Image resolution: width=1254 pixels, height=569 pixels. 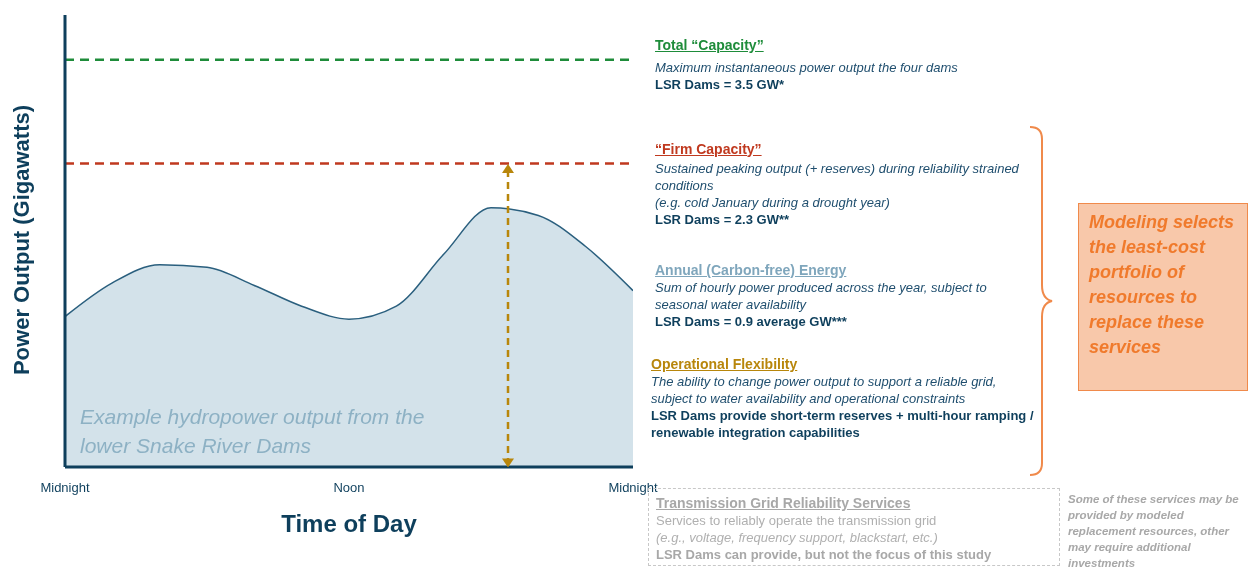 I want to click on ref-line-label: Total “Capacity”, so click(x=709, y=44).